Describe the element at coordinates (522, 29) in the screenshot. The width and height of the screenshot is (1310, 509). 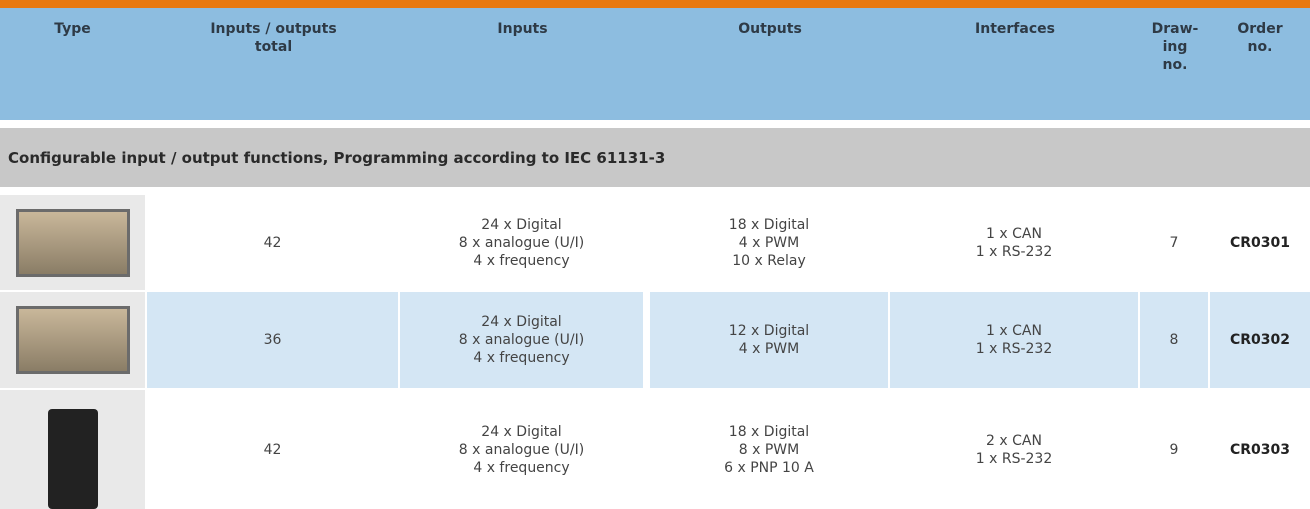
I see `header-text: Inputs` at that location.